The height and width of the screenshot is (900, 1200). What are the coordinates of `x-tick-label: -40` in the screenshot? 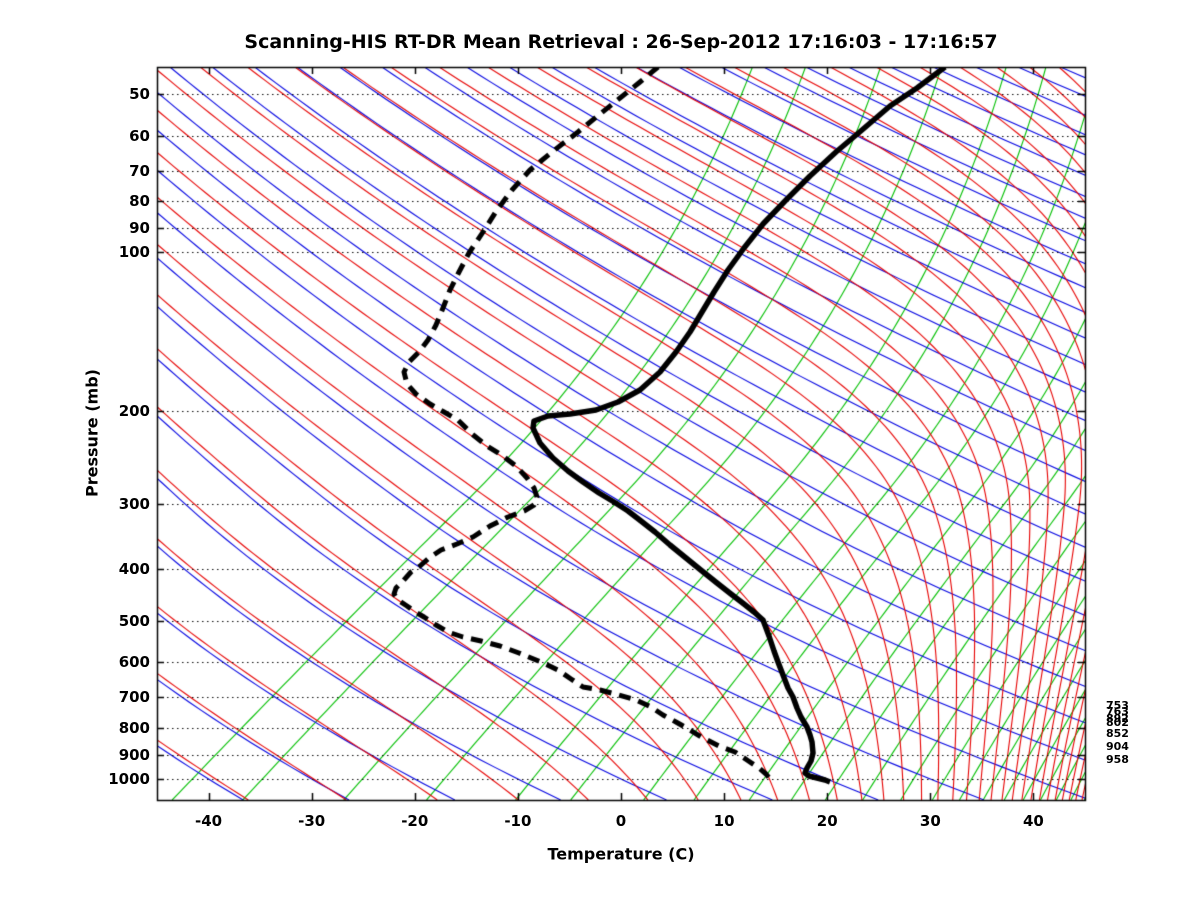 It's located at (208, 821).